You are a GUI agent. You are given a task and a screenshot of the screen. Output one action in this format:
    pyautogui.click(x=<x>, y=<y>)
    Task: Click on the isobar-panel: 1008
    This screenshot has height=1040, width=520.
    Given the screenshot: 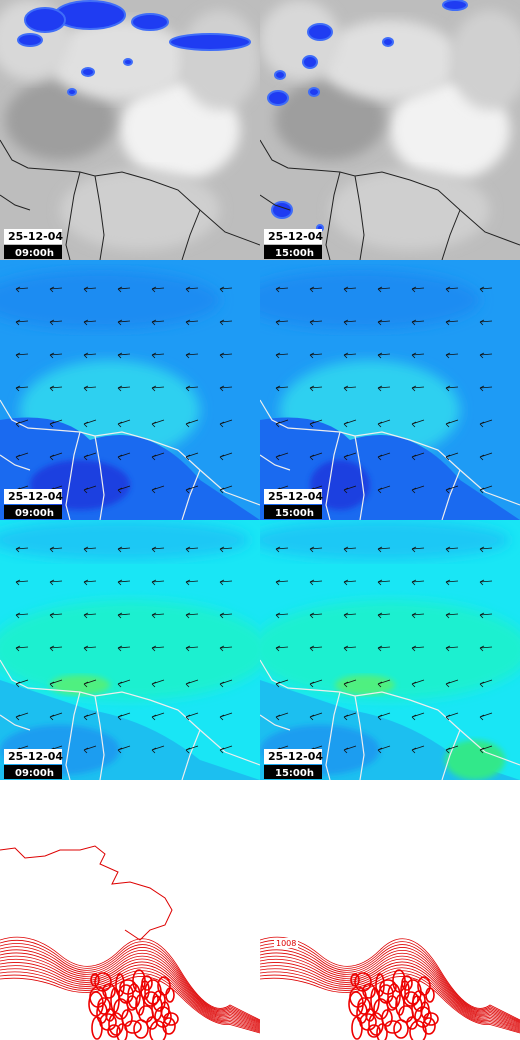 What is the action you would take?
    pyautogui.click(x=390, y=988)
    